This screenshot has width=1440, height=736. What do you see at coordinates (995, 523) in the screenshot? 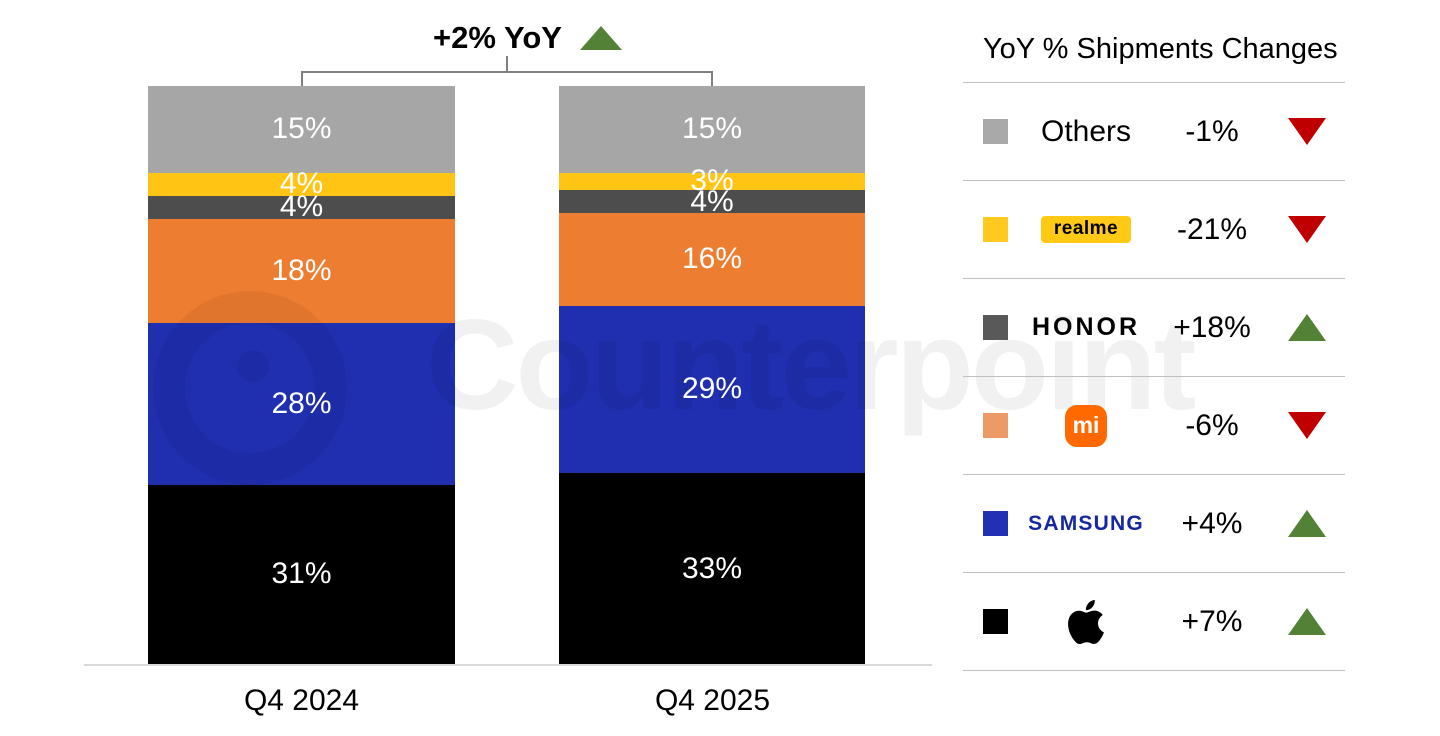
I see `legend-swatch-samsung` at bounding box center [995, 523].